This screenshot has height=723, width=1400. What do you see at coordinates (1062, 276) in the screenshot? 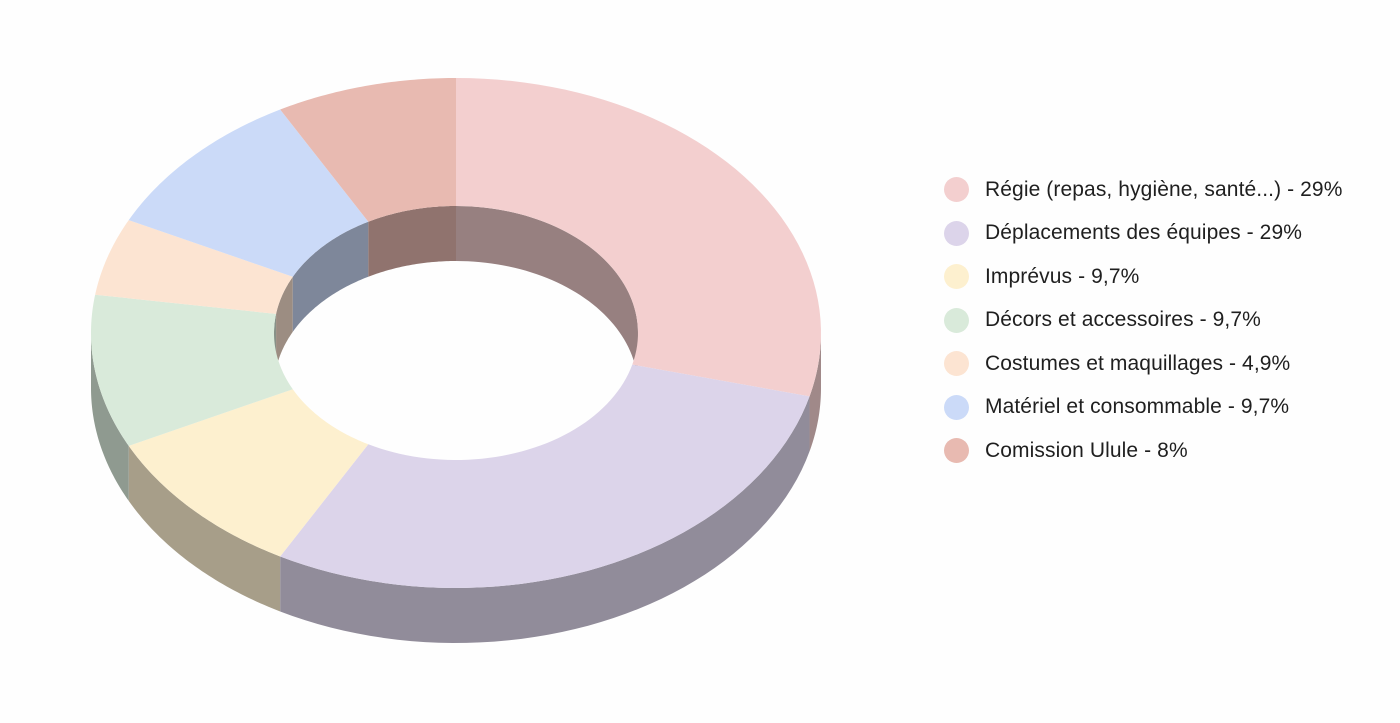
I see `legend-label: Imprévus - 9,7%` at bounding box center [1062, 276].